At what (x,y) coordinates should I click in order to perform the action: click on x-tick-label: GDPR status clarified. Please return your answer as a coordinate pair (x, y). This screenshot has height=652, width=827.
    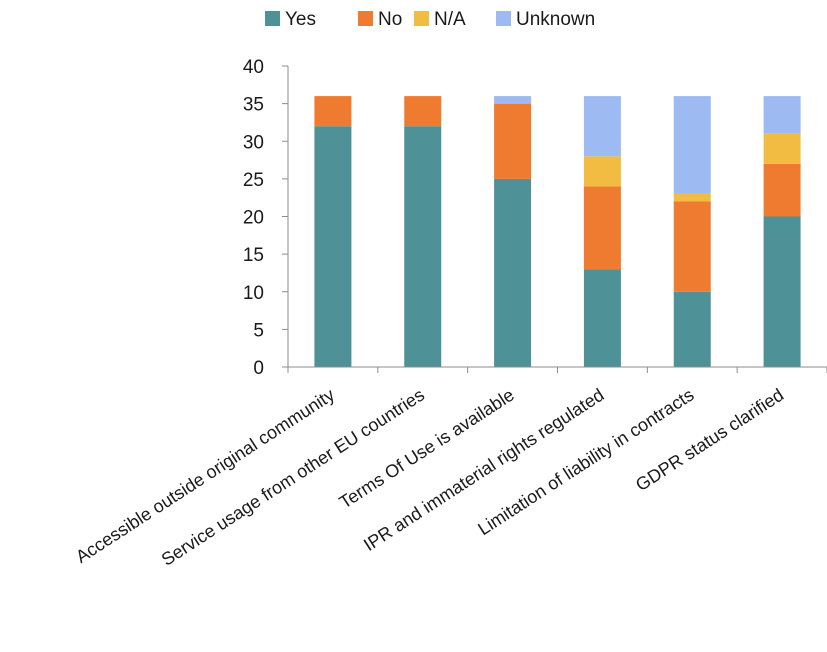
    Looking at the image, I should click on (709, 440).